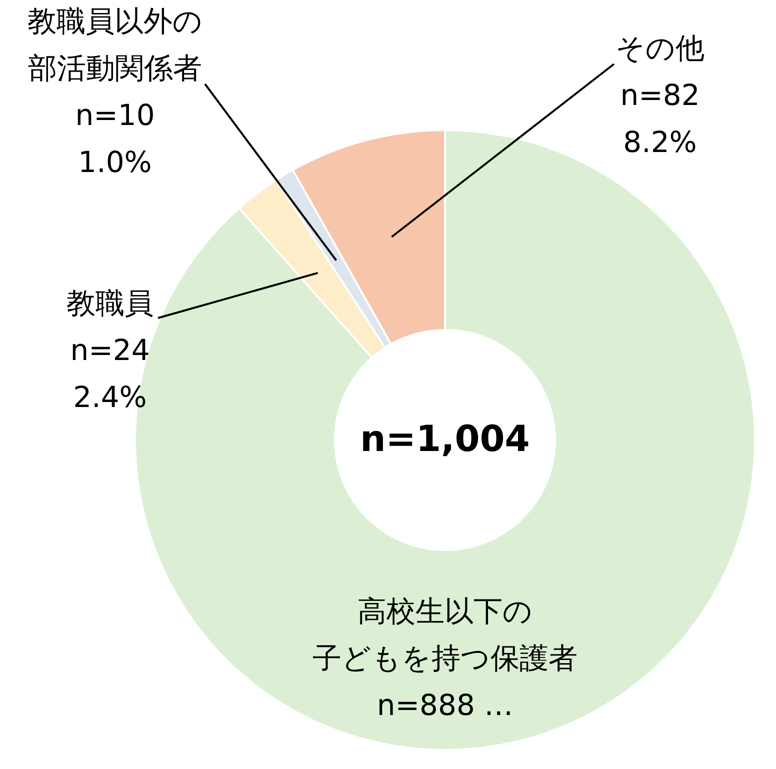  I want to click on data-label: n=10 1.0%, so click(115, 138).